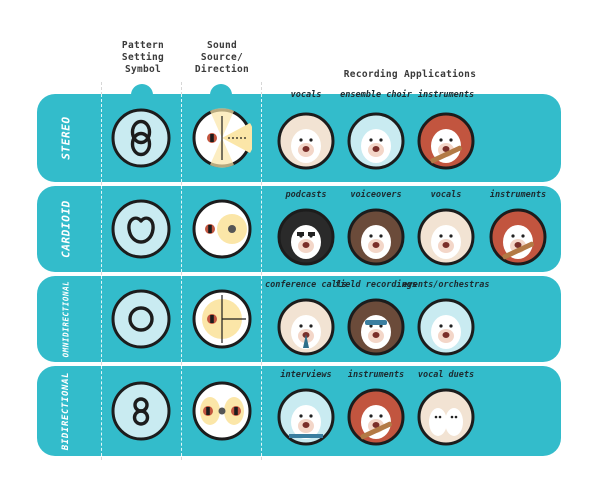 This screenshot has width=600, height=500. Describe the element at coordinates (141, 413) in the screenshot. I see `bidirectional-icon` at that location.